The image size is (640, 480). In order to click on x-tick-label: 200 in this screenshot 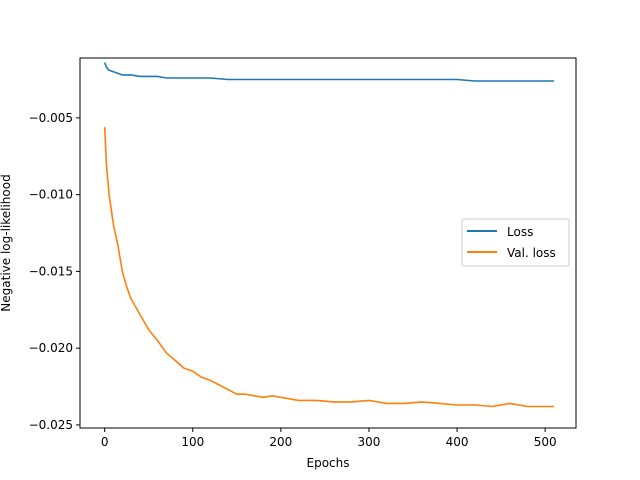, I will do `click(280, 442)`.